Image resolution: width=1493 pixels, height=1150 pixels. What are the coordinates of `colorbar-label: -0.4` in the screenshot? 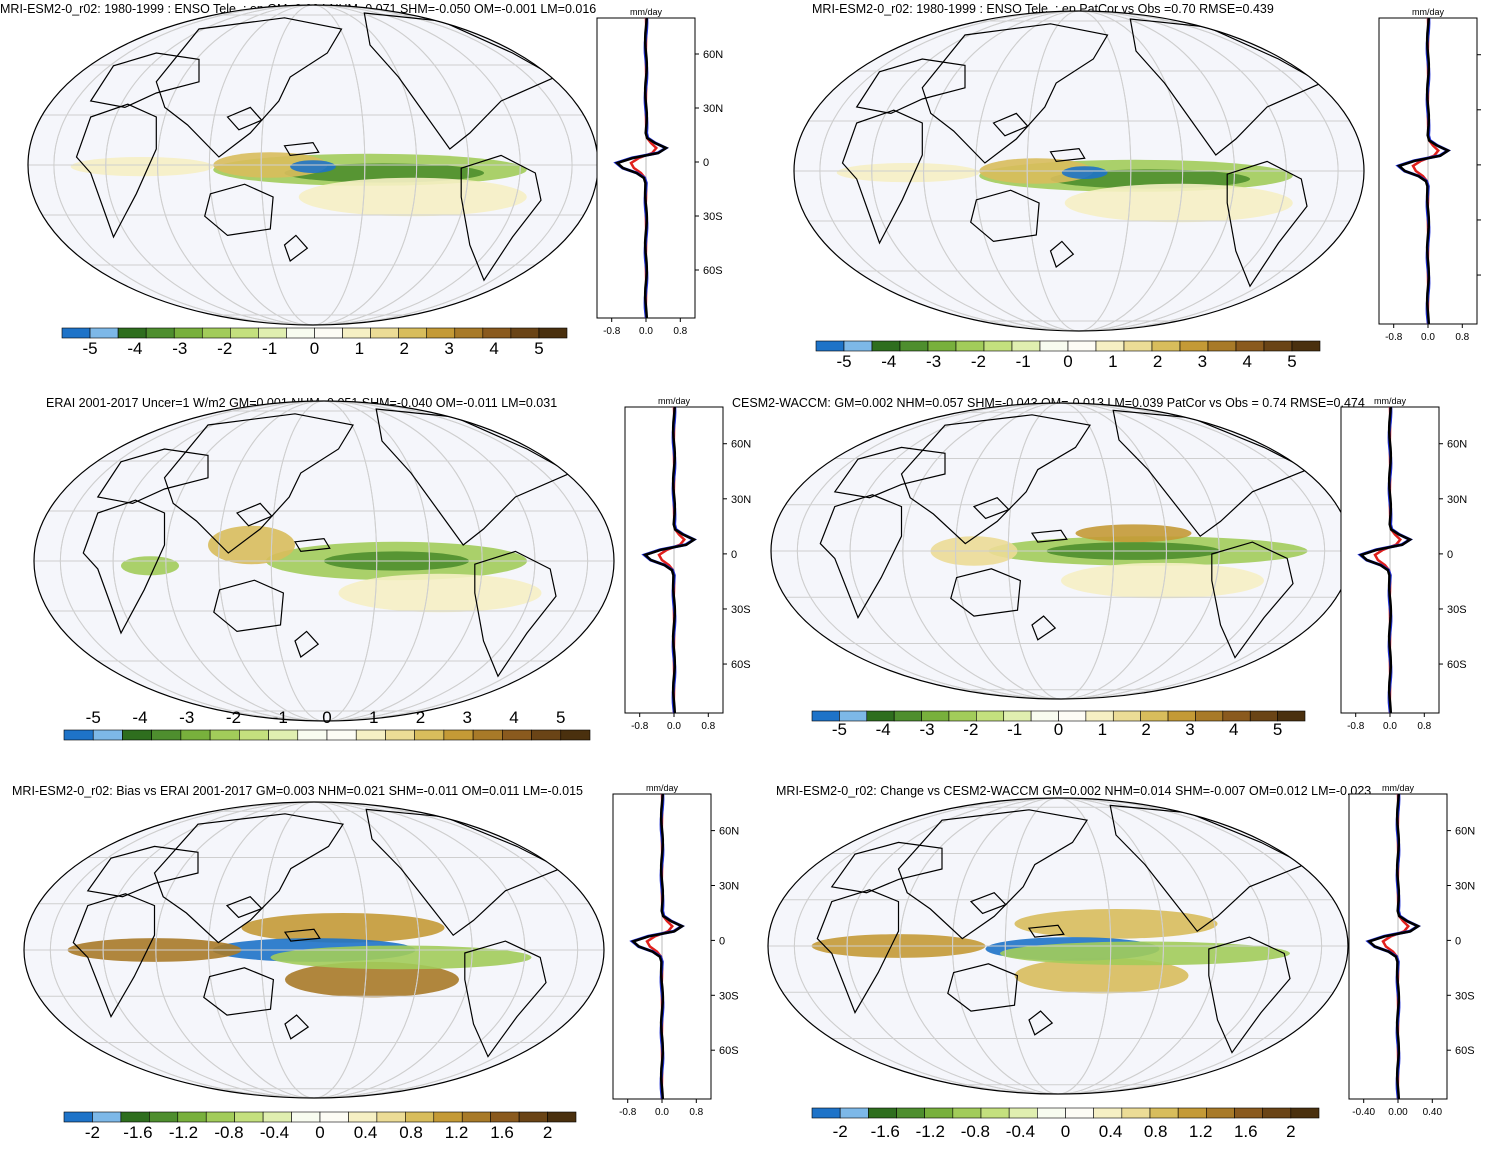 It's located at (1020, 1131).